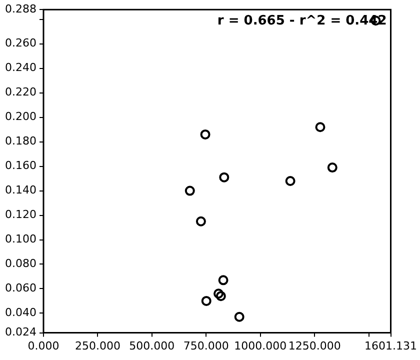 This screenshot has height=360, width=420. I want to click on x-tick-label: 250.000, so click(97, 345).